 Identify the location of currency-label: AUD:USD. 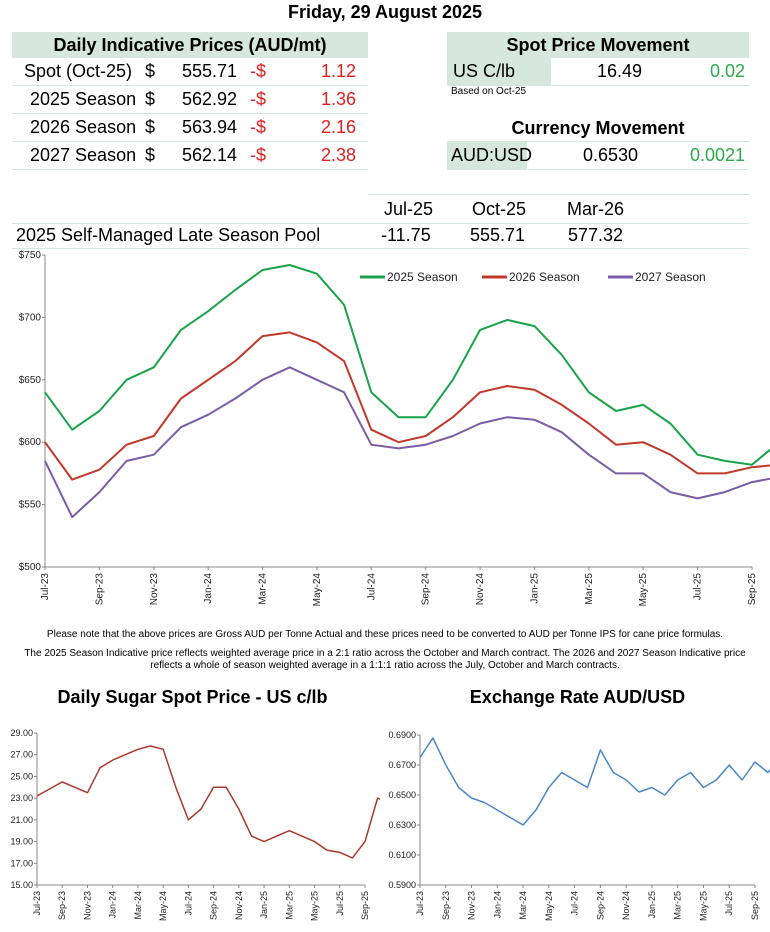
(492, 155).